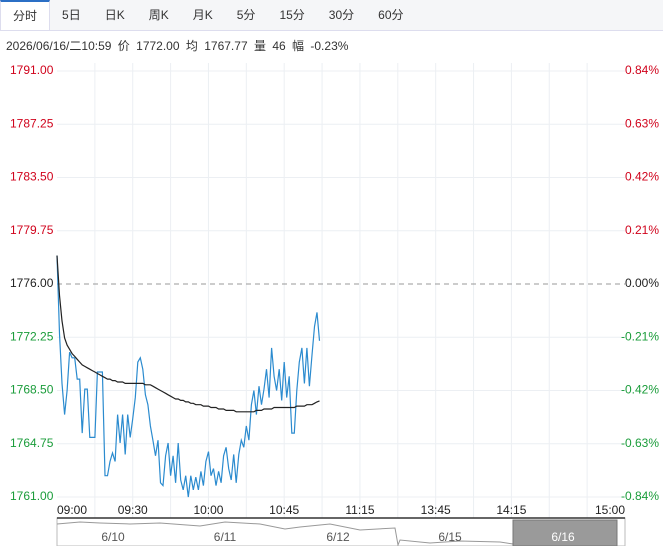 The height and width of the screenshot is (546, 663). Describe the element at coordinates (642, 123) in the screenshot. I see `y2-tick-label: 0.63%` at that location.